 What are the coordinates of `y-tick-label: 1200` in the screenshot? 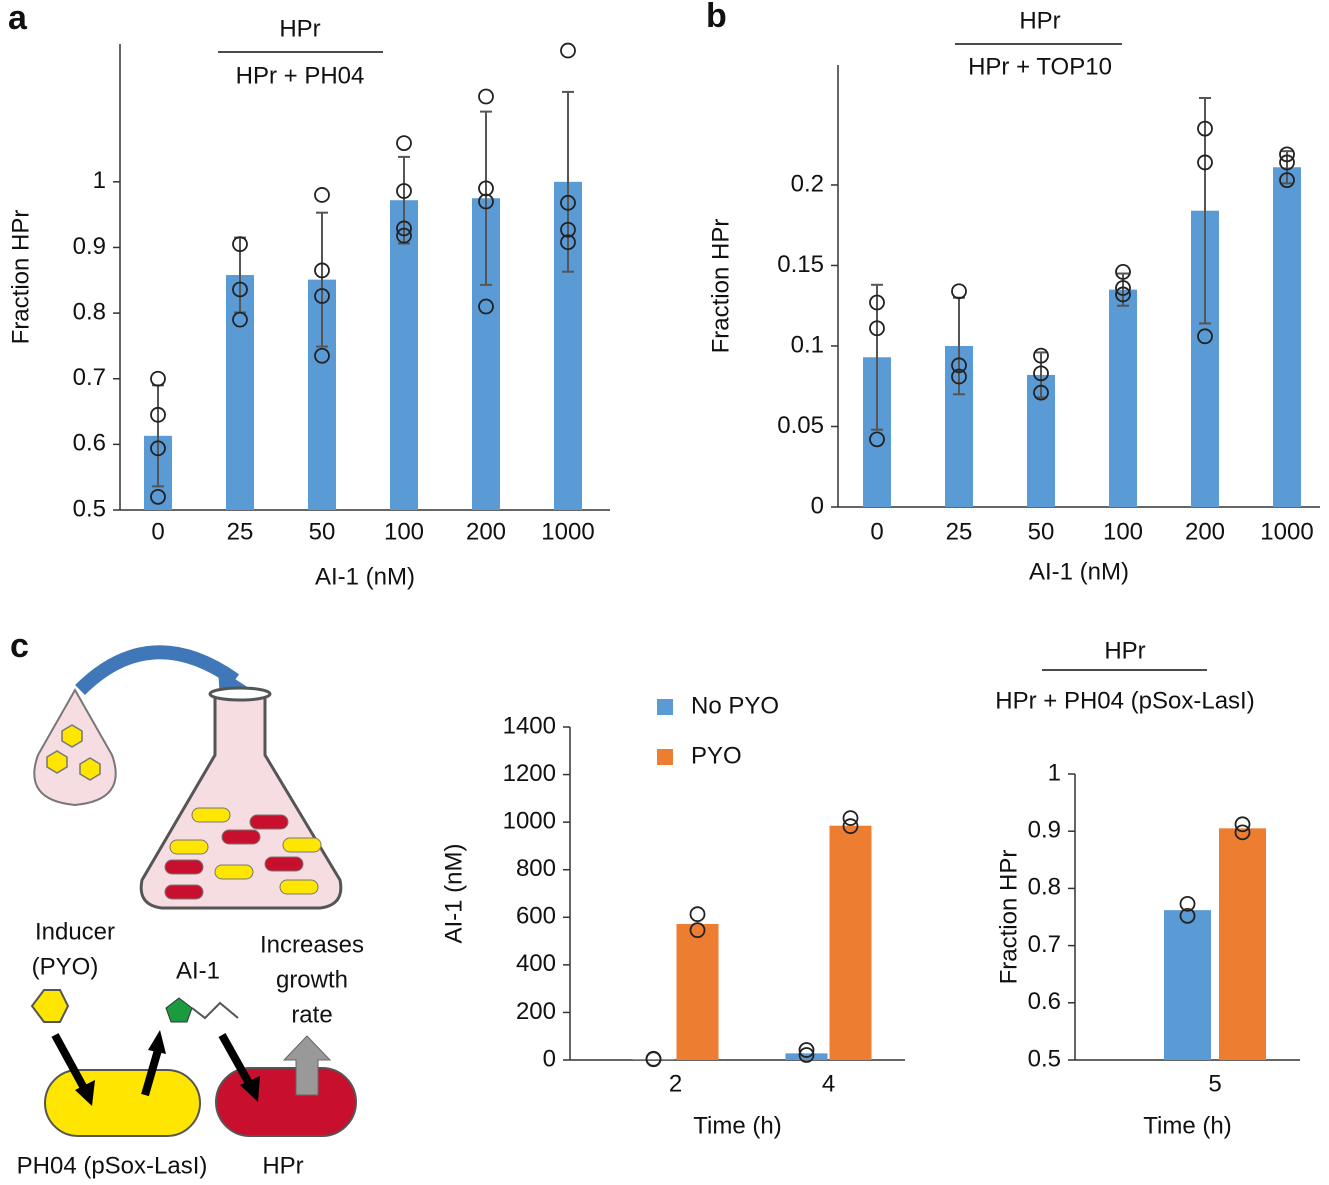 It's located at (529, 773).